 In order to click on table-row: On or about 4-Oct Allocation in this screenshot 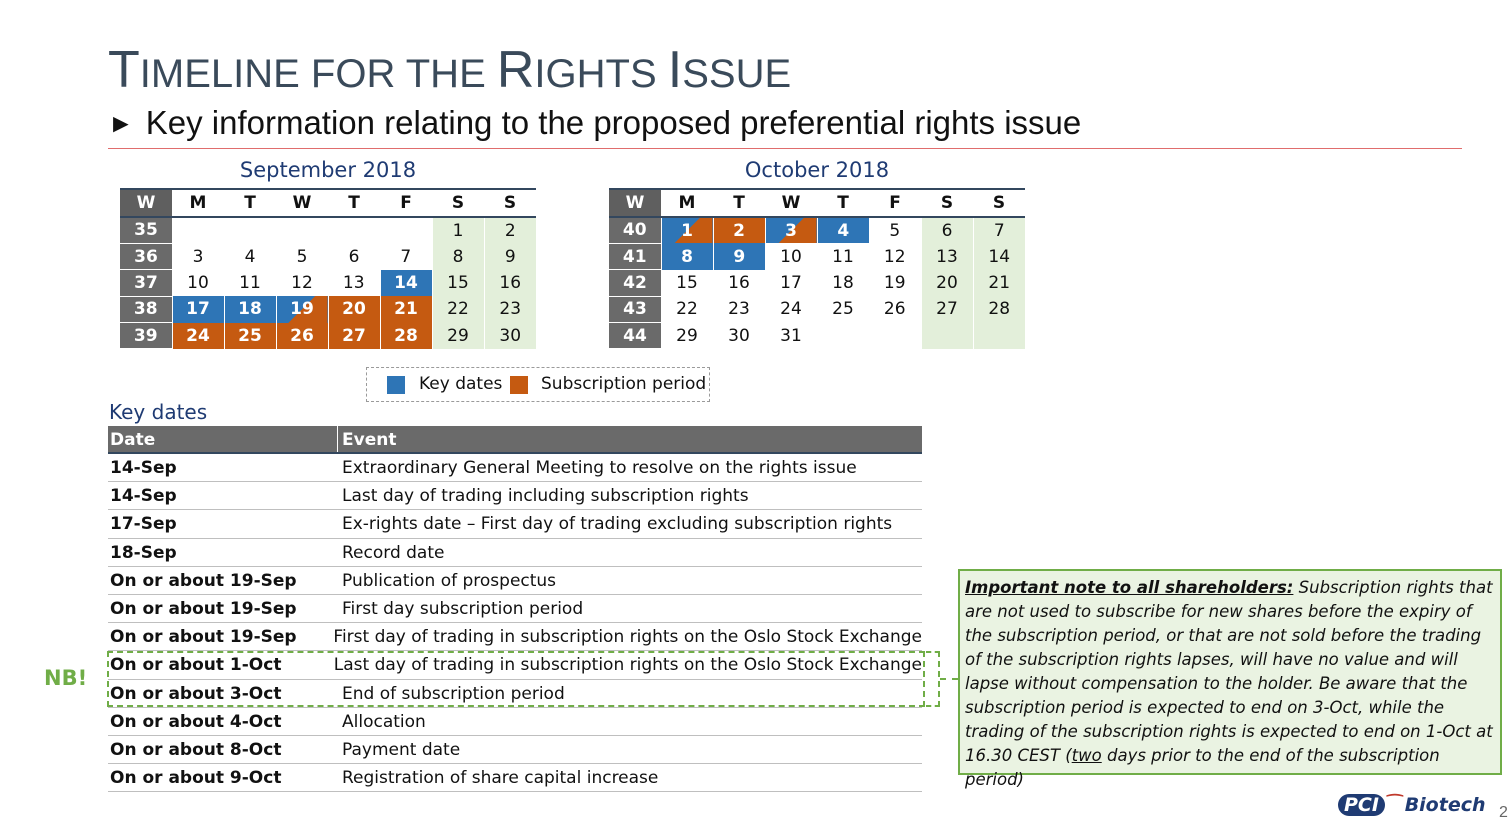, I will do `click(515, 722)`.